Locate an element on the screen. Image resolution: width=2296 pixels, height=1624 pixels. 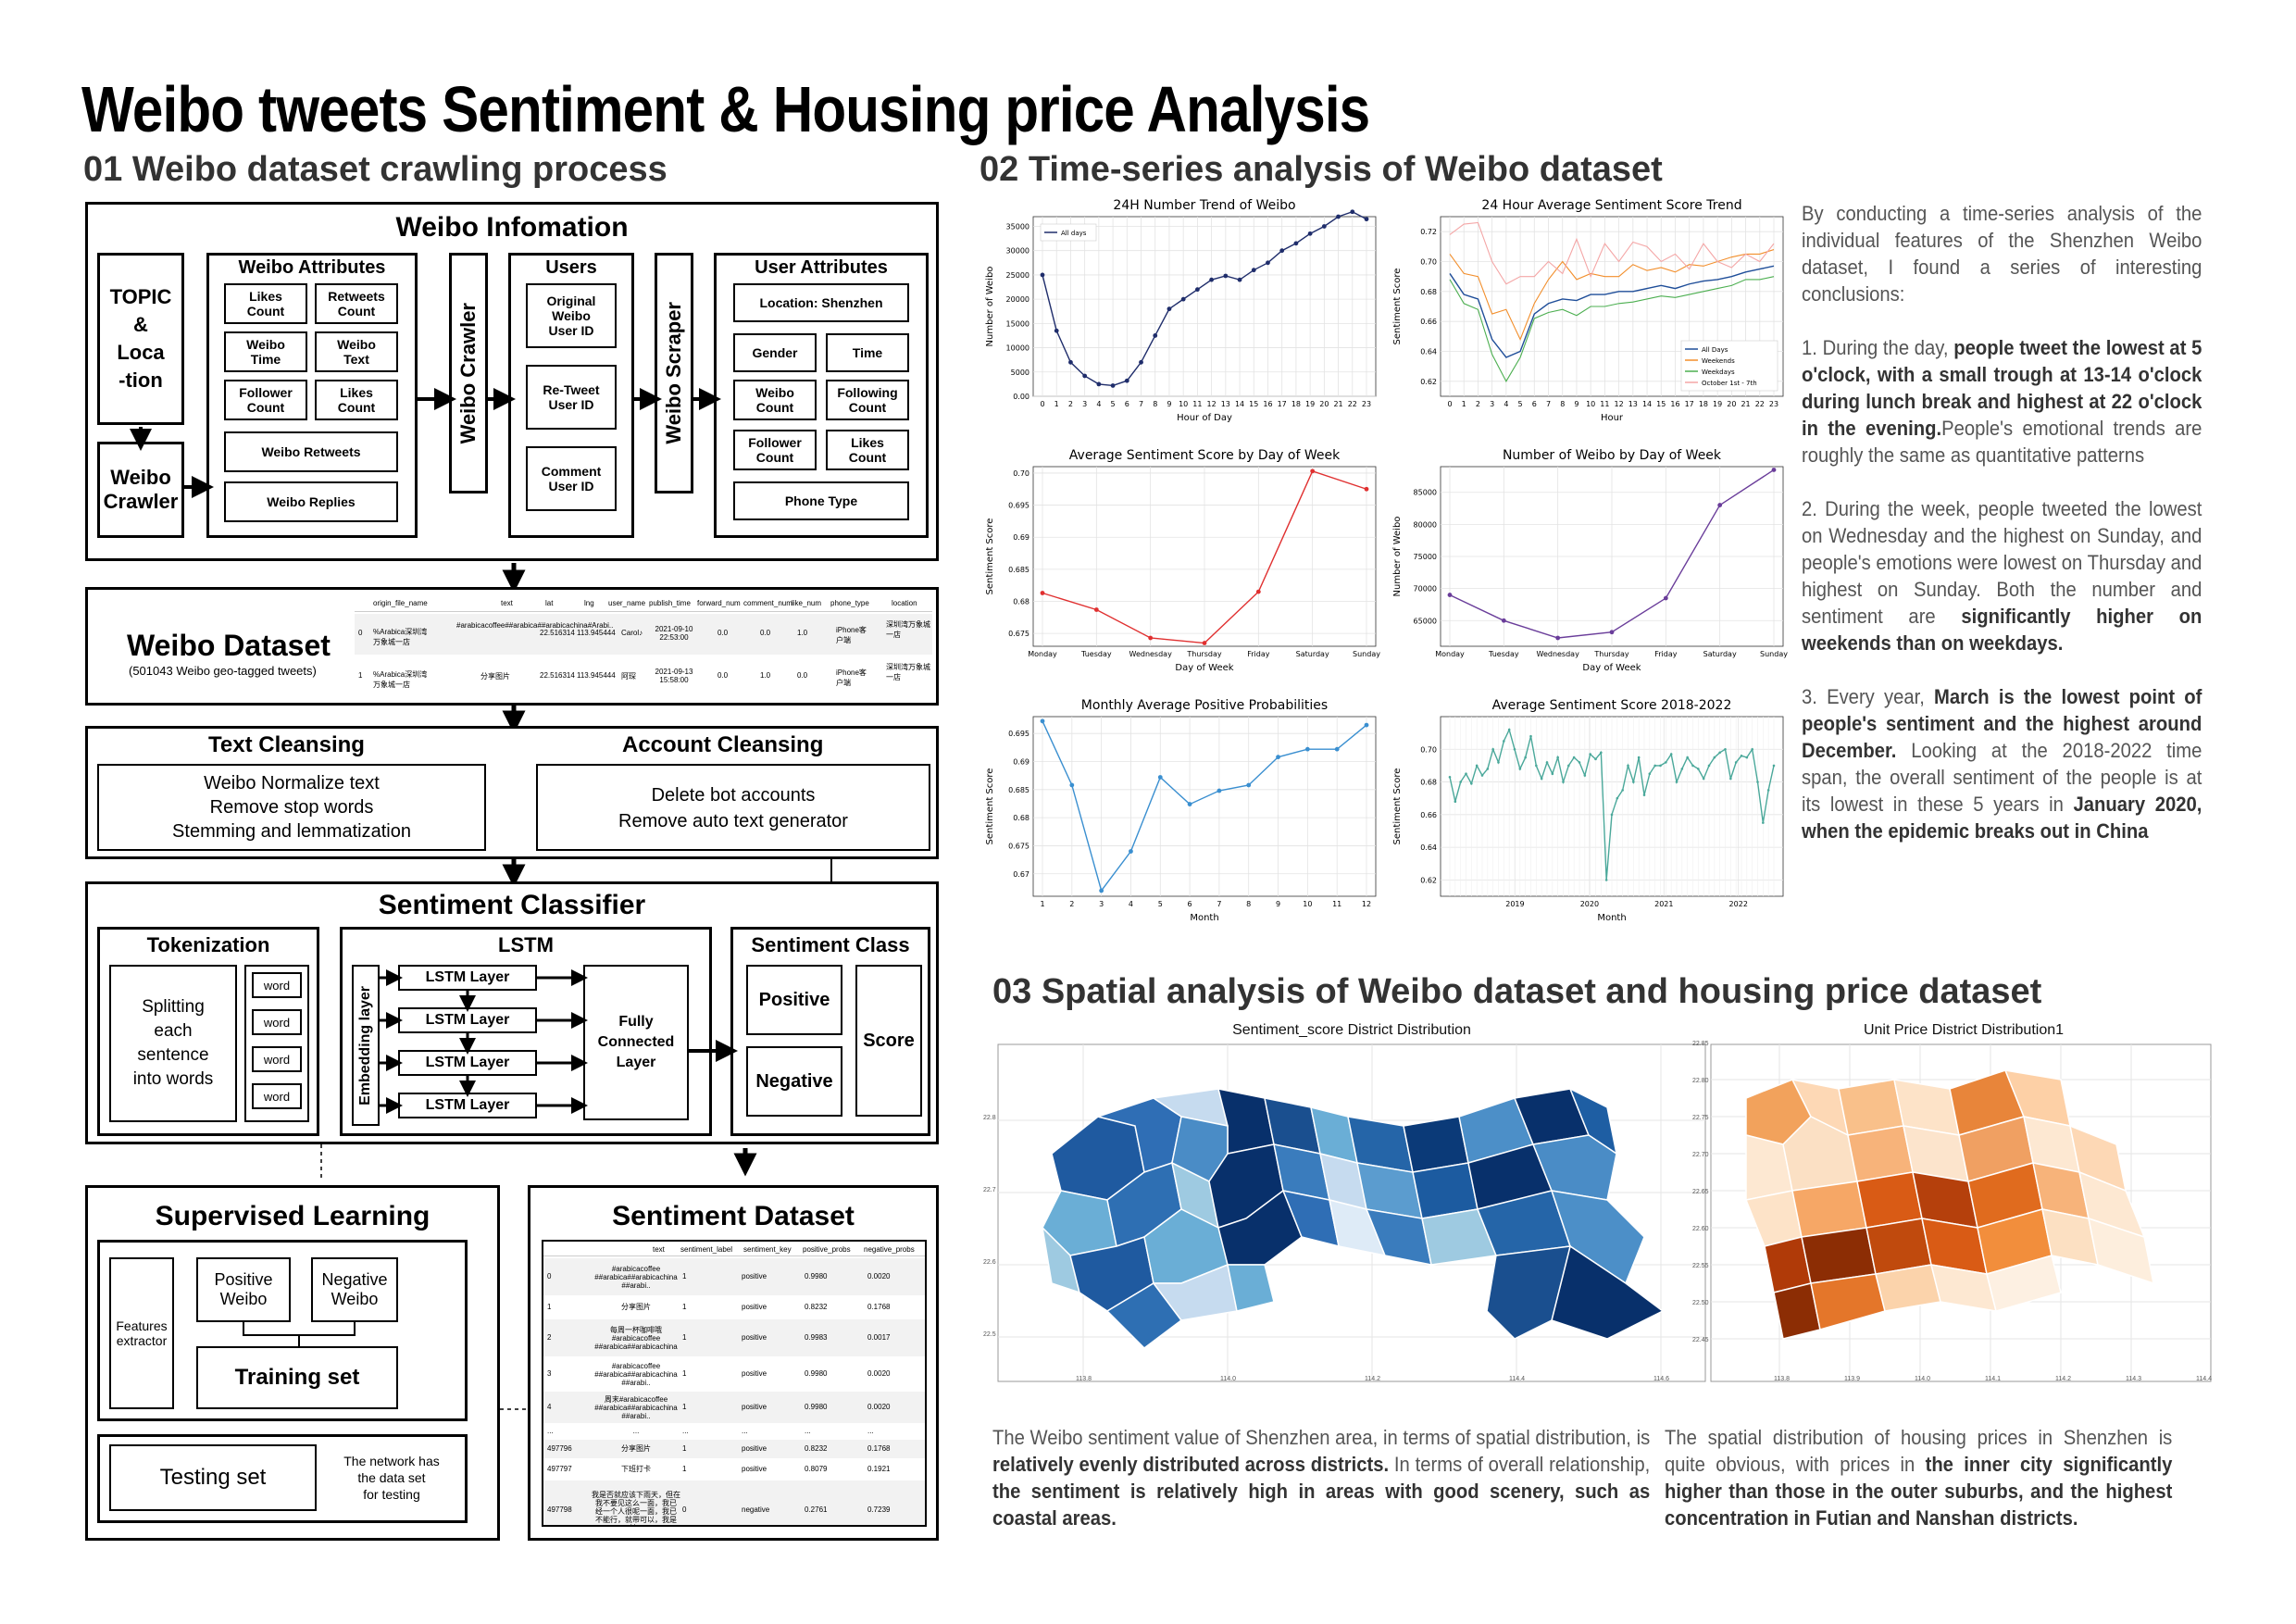
x-tick-label: 13 is located at coordinates (1225, 404).